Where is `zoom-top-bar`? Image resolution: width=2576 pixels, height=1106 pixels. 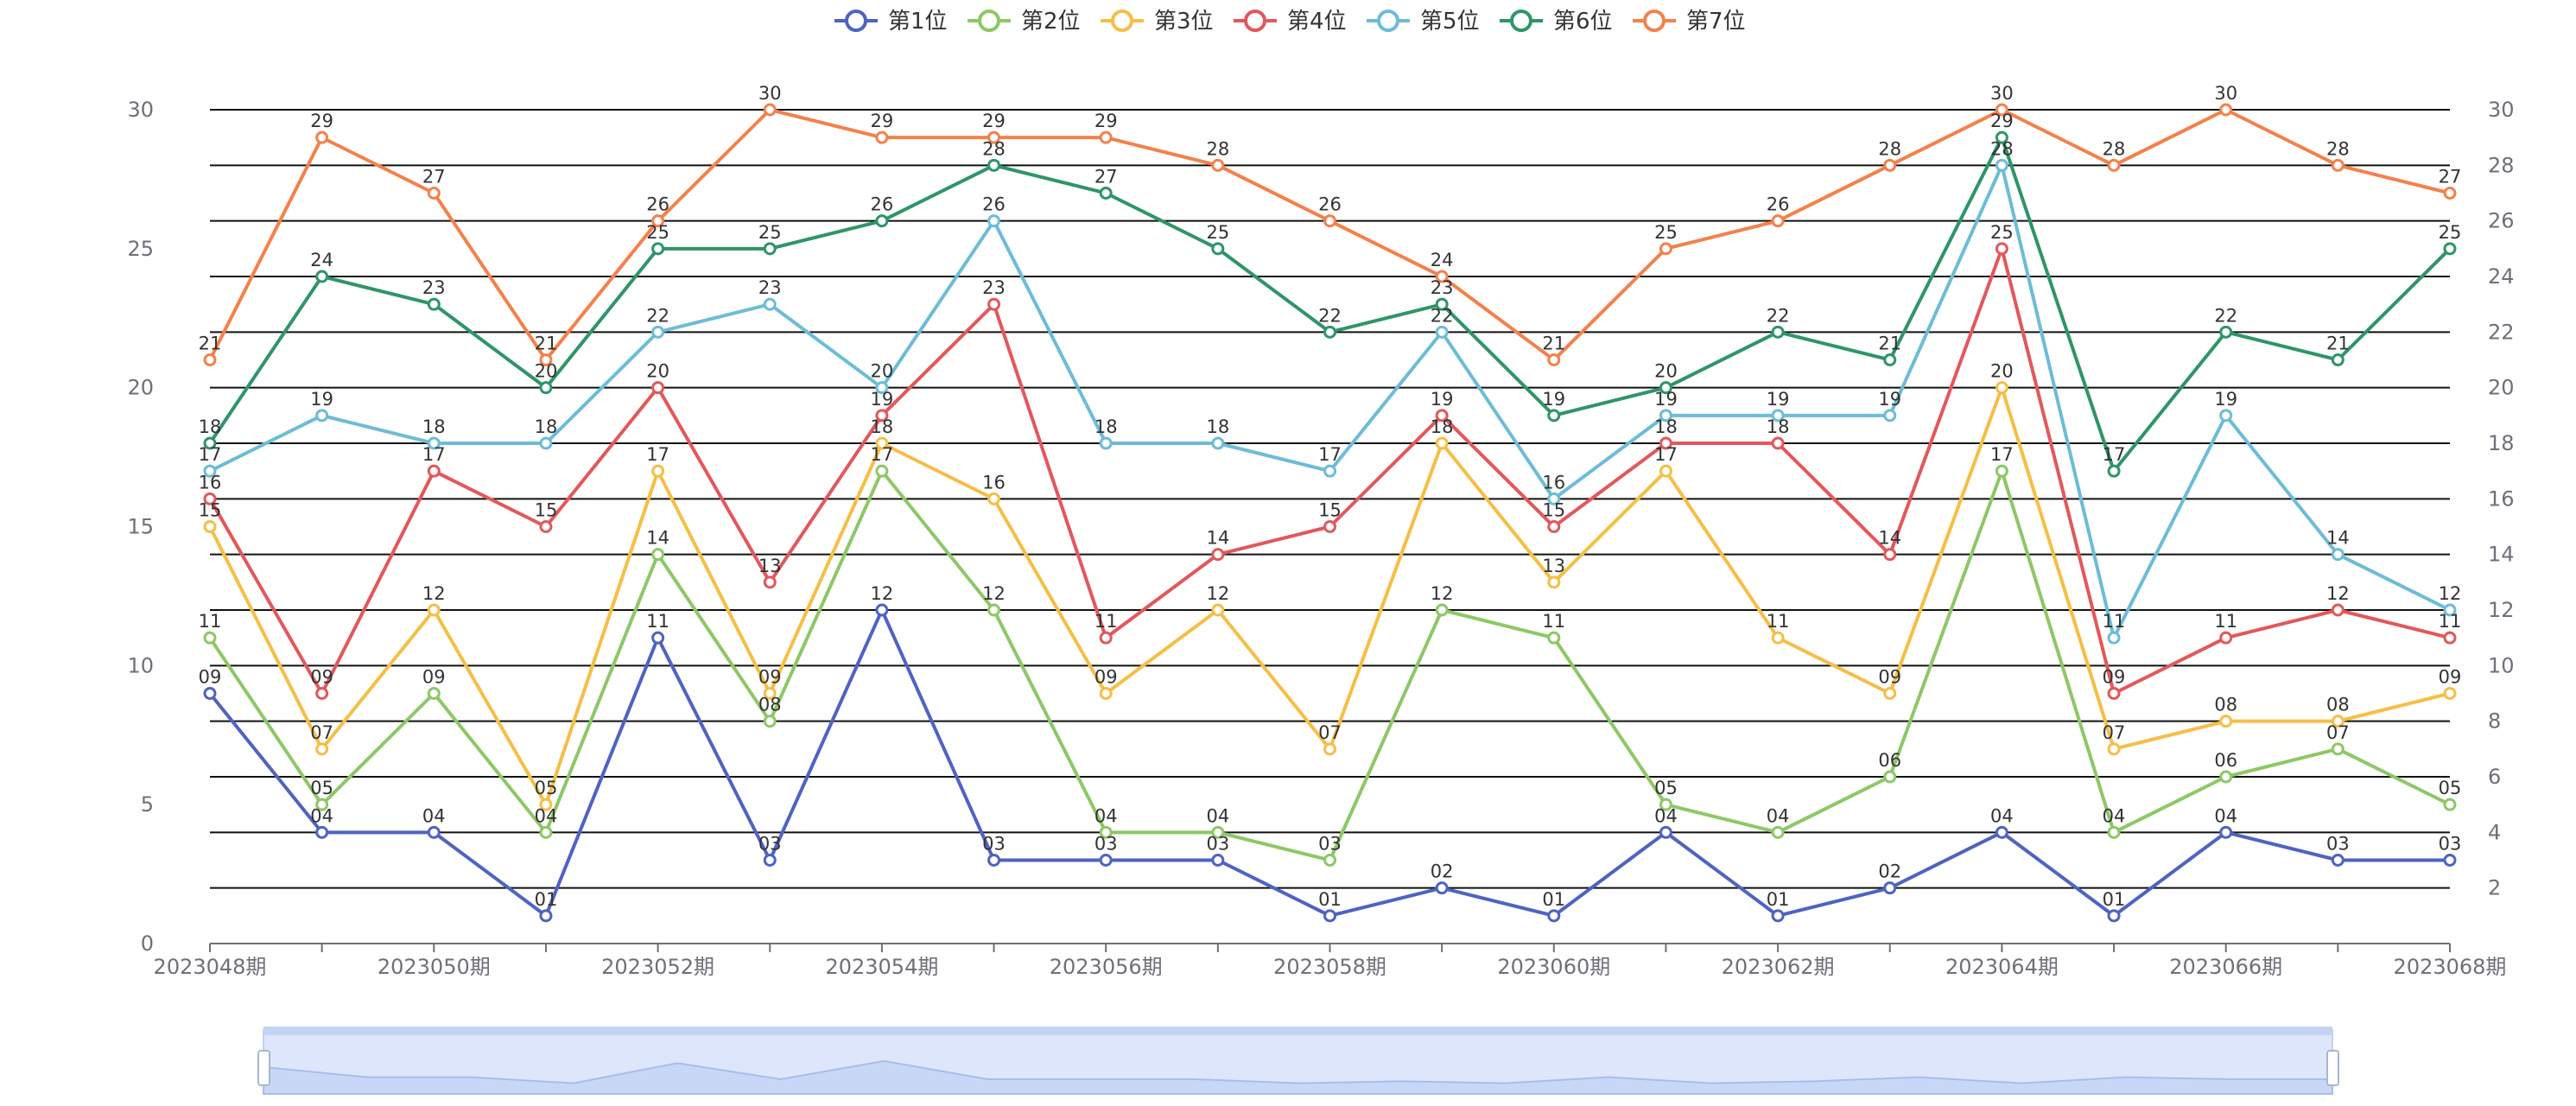
zoom-top-bar is located at coordinates (1297, 1031).